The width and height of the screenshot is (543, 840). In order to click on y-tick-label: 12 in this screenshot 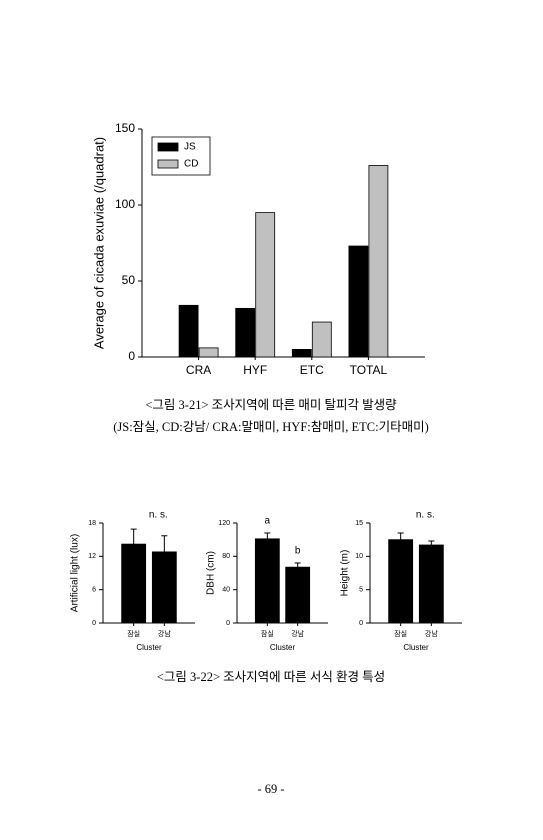, I will do `click(92, 556)`.